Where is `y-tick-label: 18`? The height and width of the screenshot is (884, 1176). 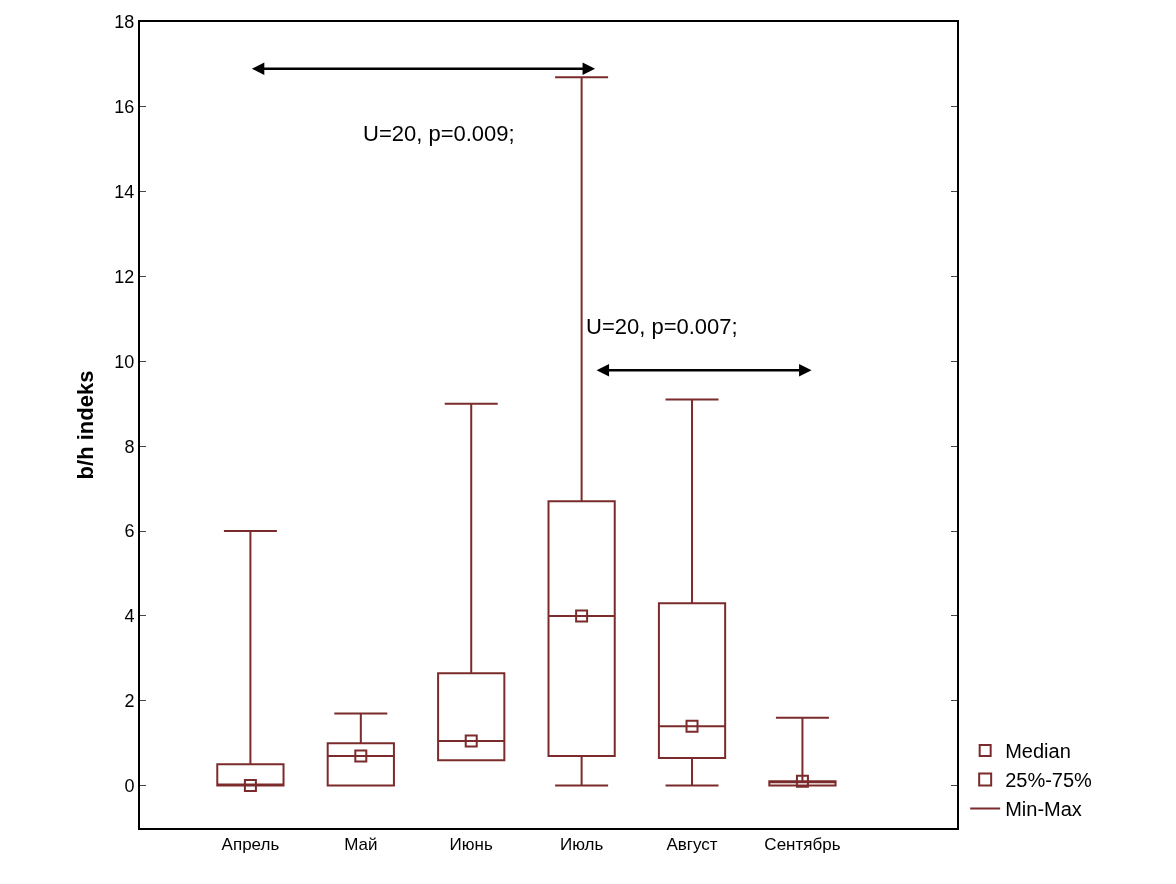
y-tick-label: 18 is located at coordinates (124, 22).